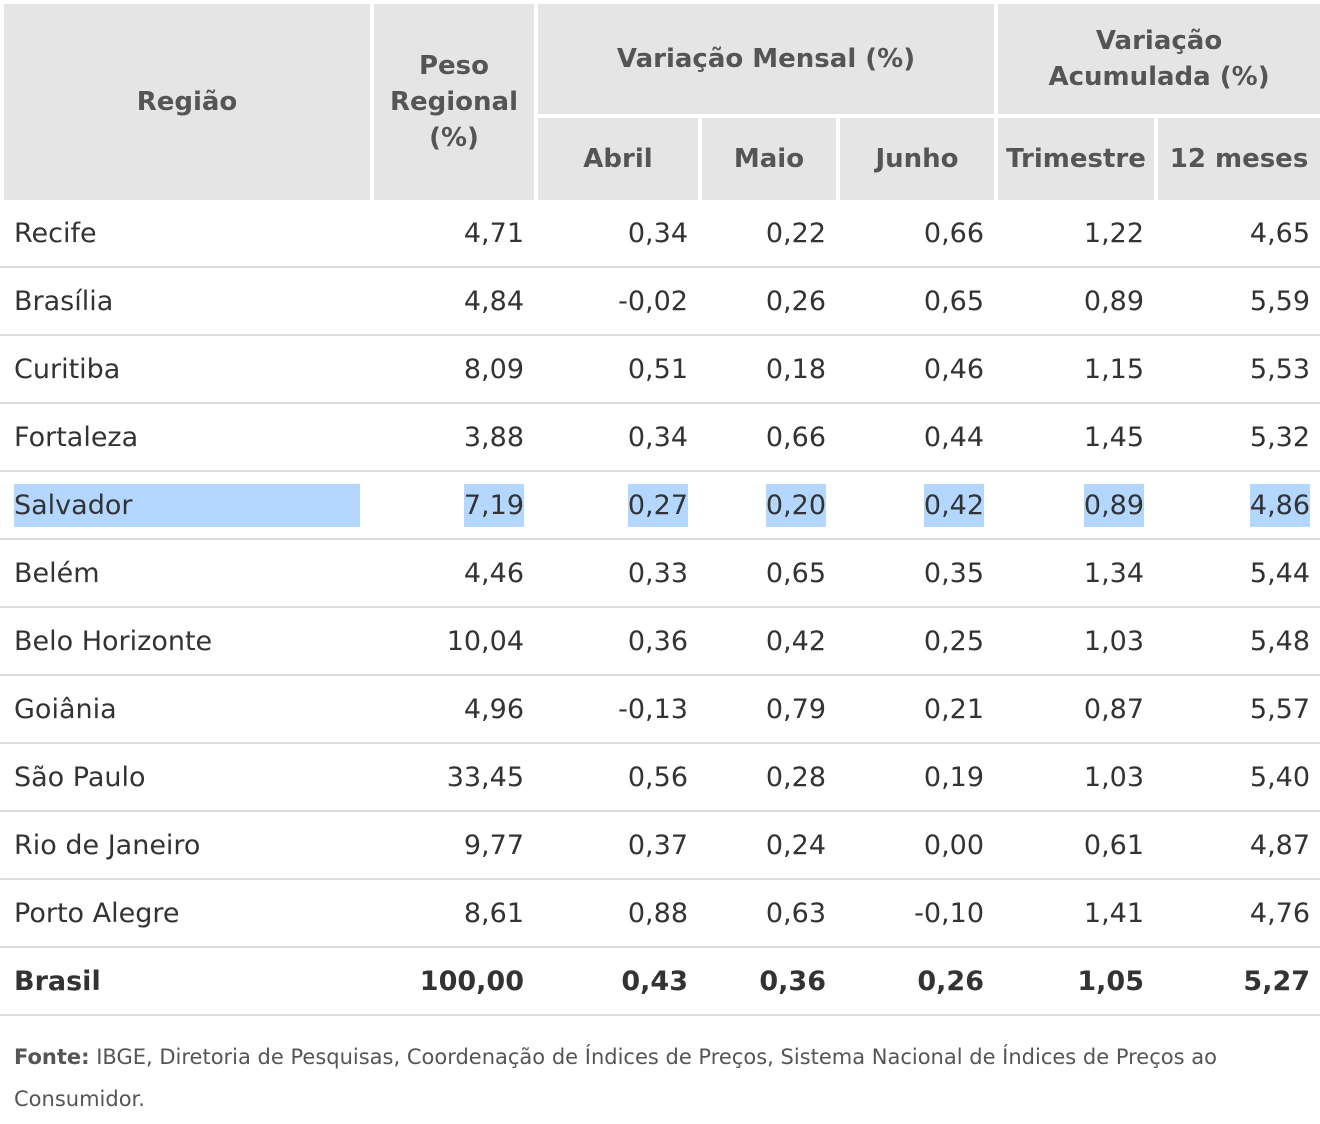 The image size is (1320, 1124). What do you see at coordinates (1159, 77) in the screenshot?
I see `header-acumulada-line: Acumulada (%)` at bounding box center [1159, 77].